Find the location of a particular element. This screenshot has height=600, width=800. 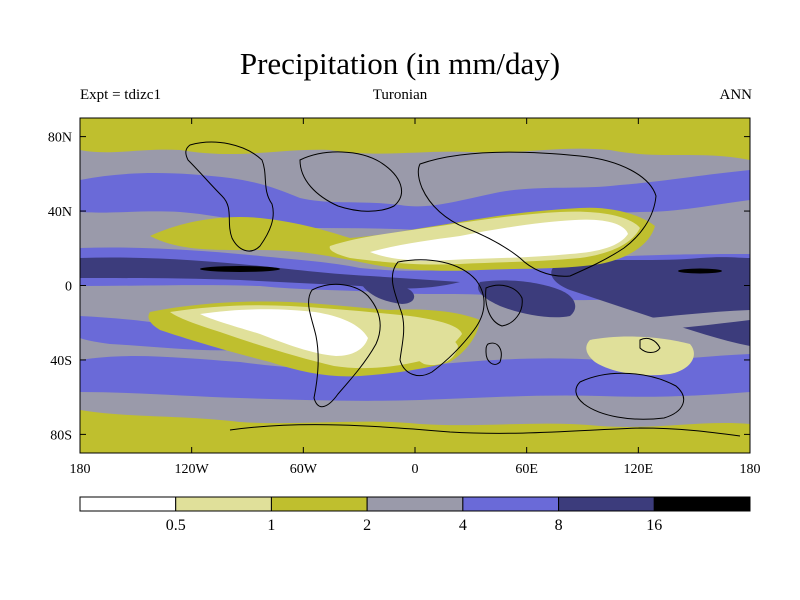

lat-tick-label: 0 is located at coordinates (68, 287).